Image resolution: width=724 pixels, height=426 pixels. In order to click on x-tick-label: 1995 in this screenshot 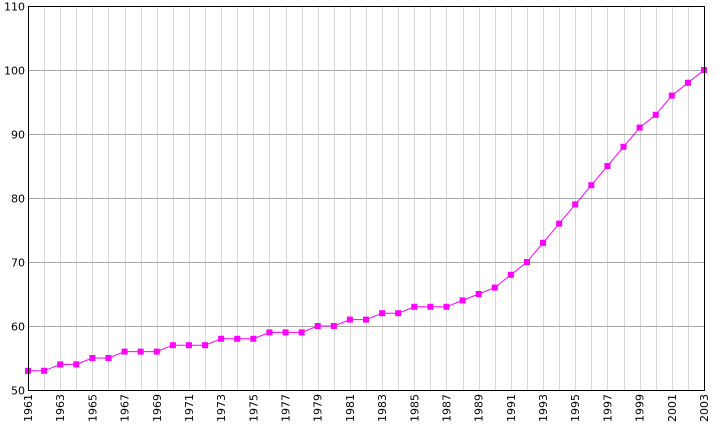, I will do `click(575, 408)`.